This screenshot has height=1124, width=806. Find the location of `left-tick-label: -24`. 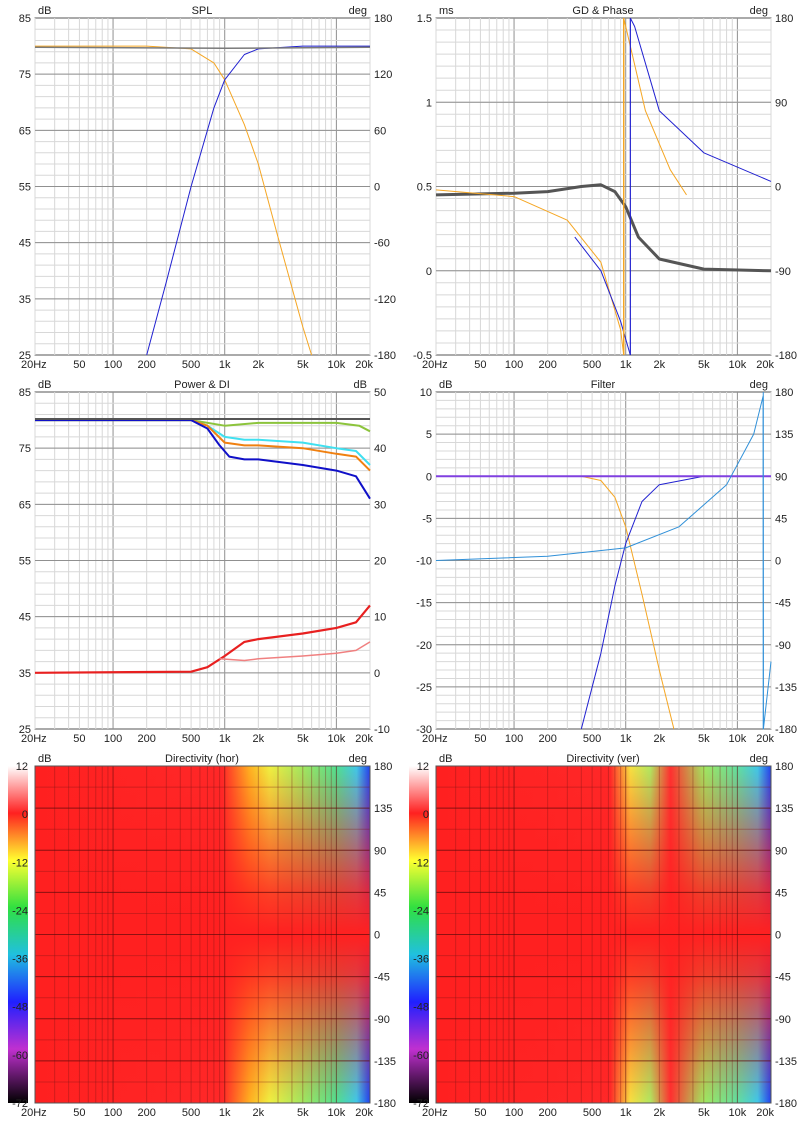

left-tick-label: -24 is located at coordinates (20, 911).